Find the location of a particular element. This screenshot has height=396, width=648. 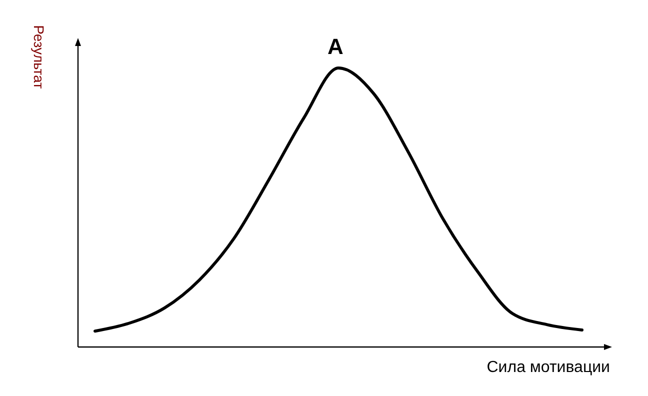

y-axis-title: Результат is located at coordinates (39, 57).